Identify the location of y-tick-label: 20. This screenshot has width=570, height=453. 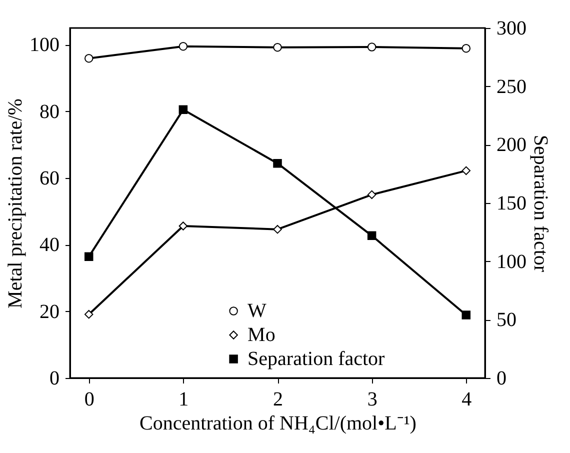
(50, 311).